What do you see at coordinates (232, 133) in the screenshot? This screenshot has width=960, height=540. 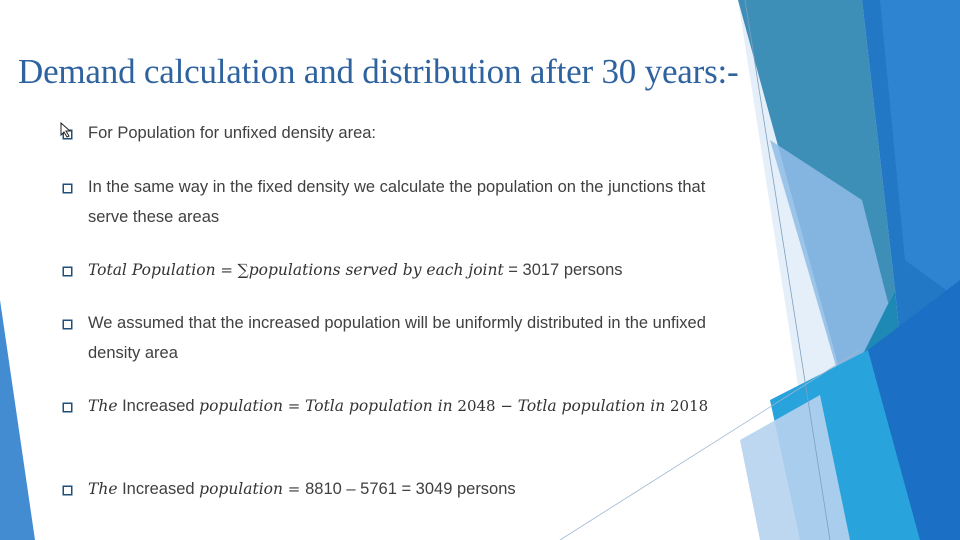 I see `bullet-1-text: For Population for unfixed density area:` at bounding box center [232, 133].